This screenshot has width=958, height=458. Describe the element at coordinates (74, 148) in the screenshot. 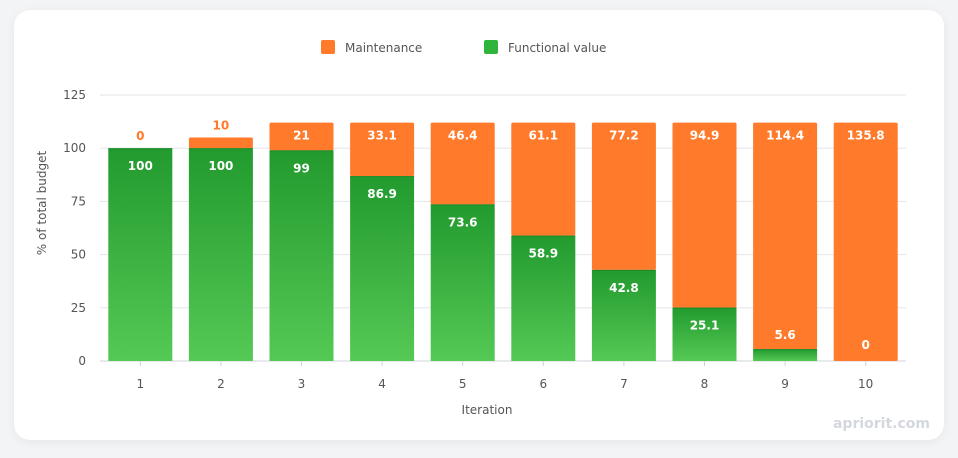

I see `y-tick-label: 100` at that location.